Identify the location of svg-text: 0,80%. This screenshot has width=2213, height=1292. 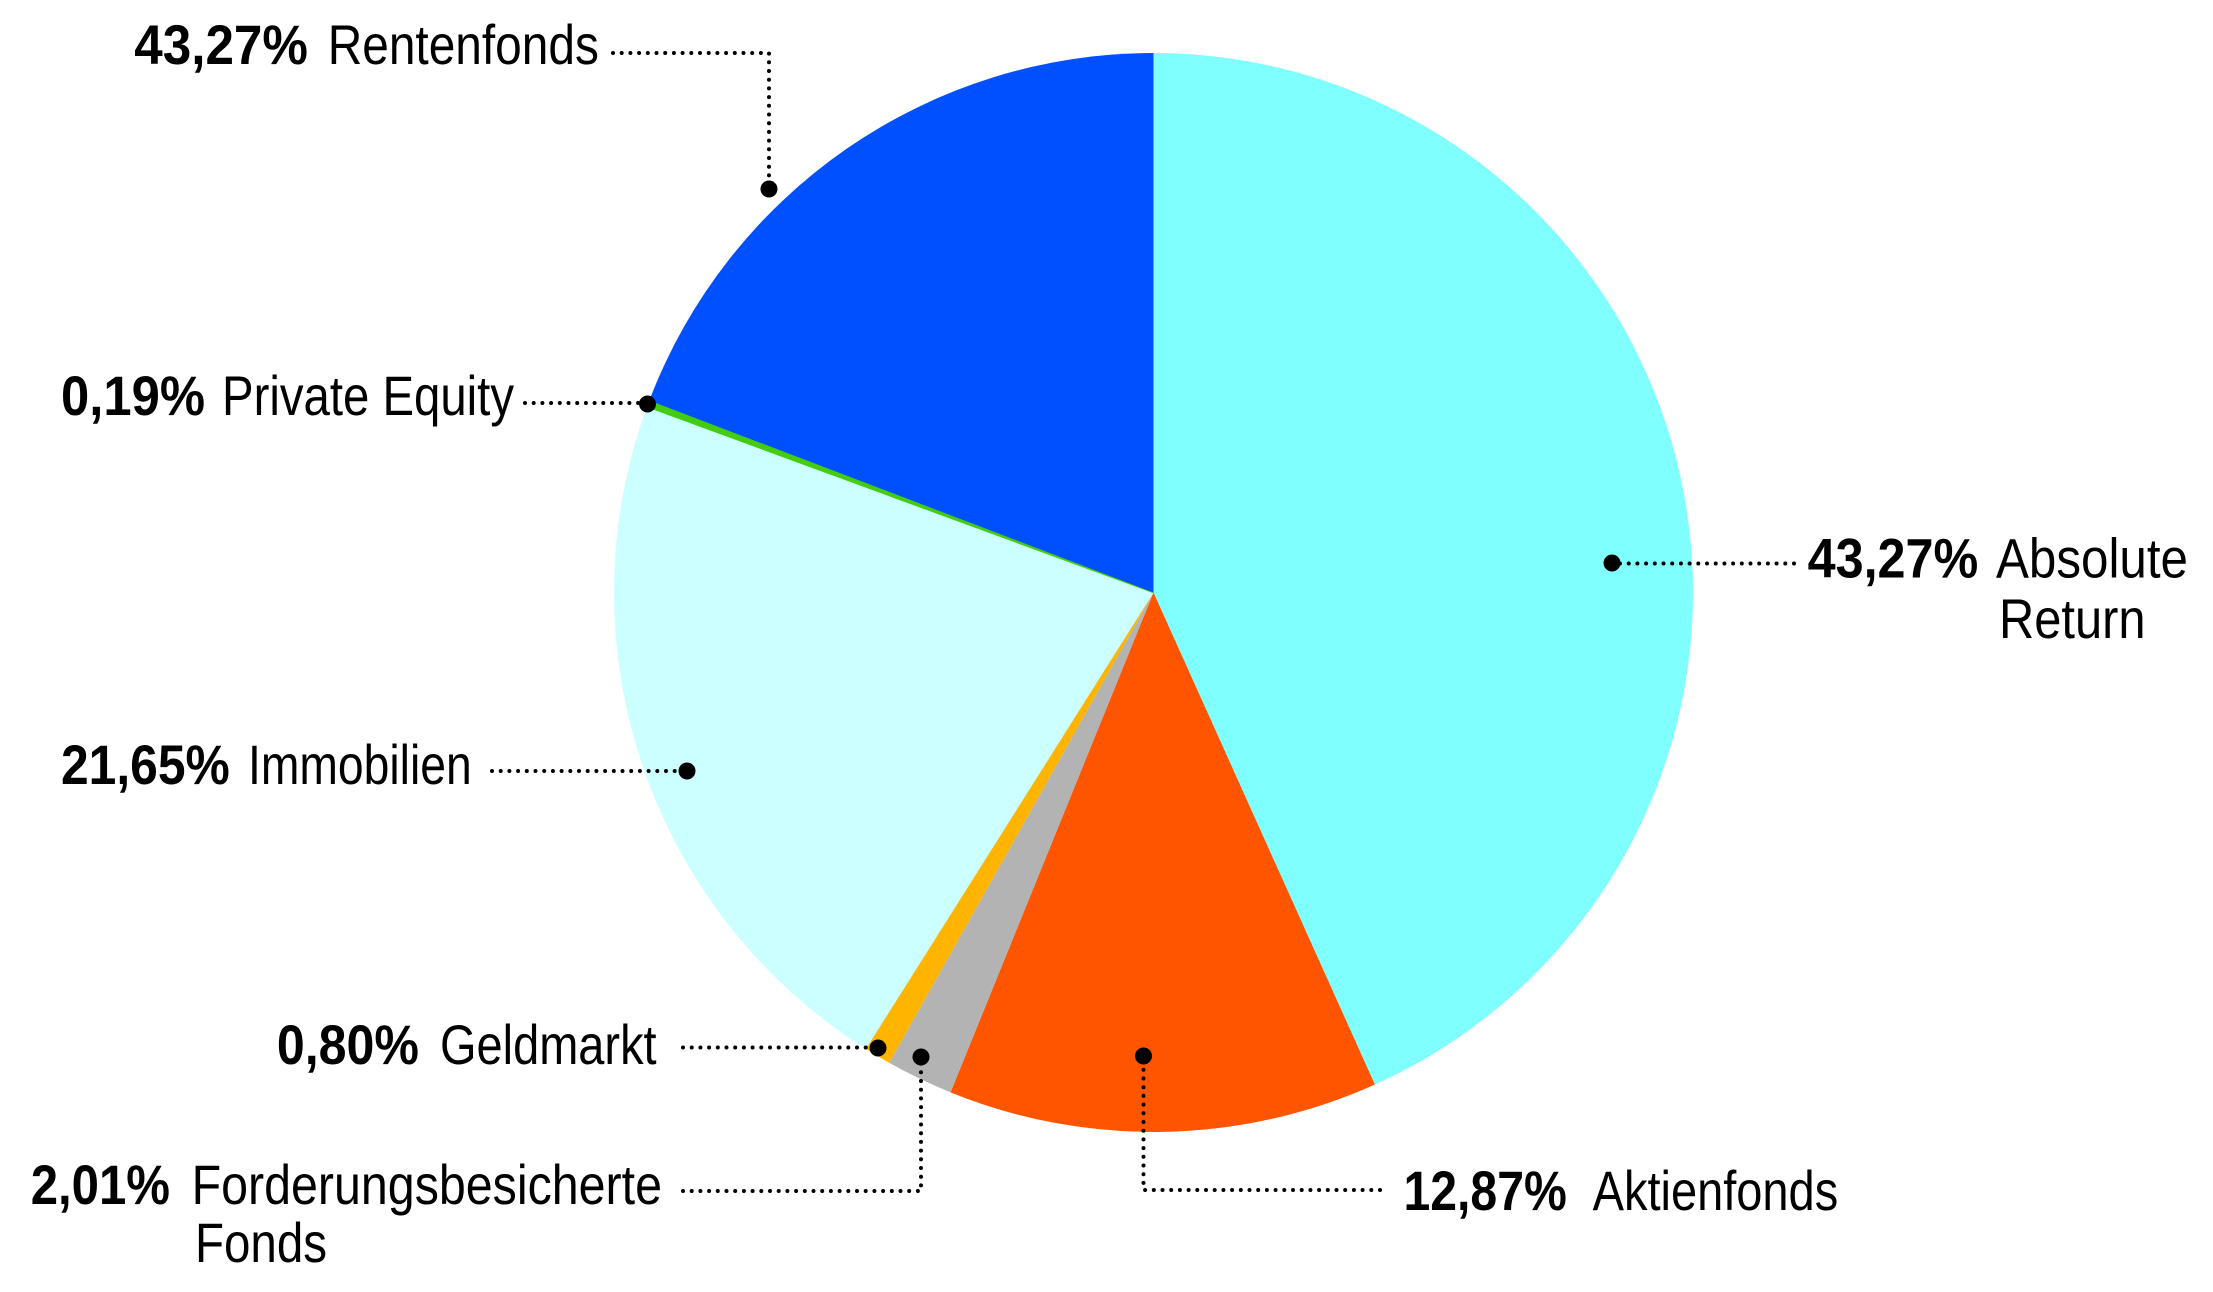
(348, 1044).